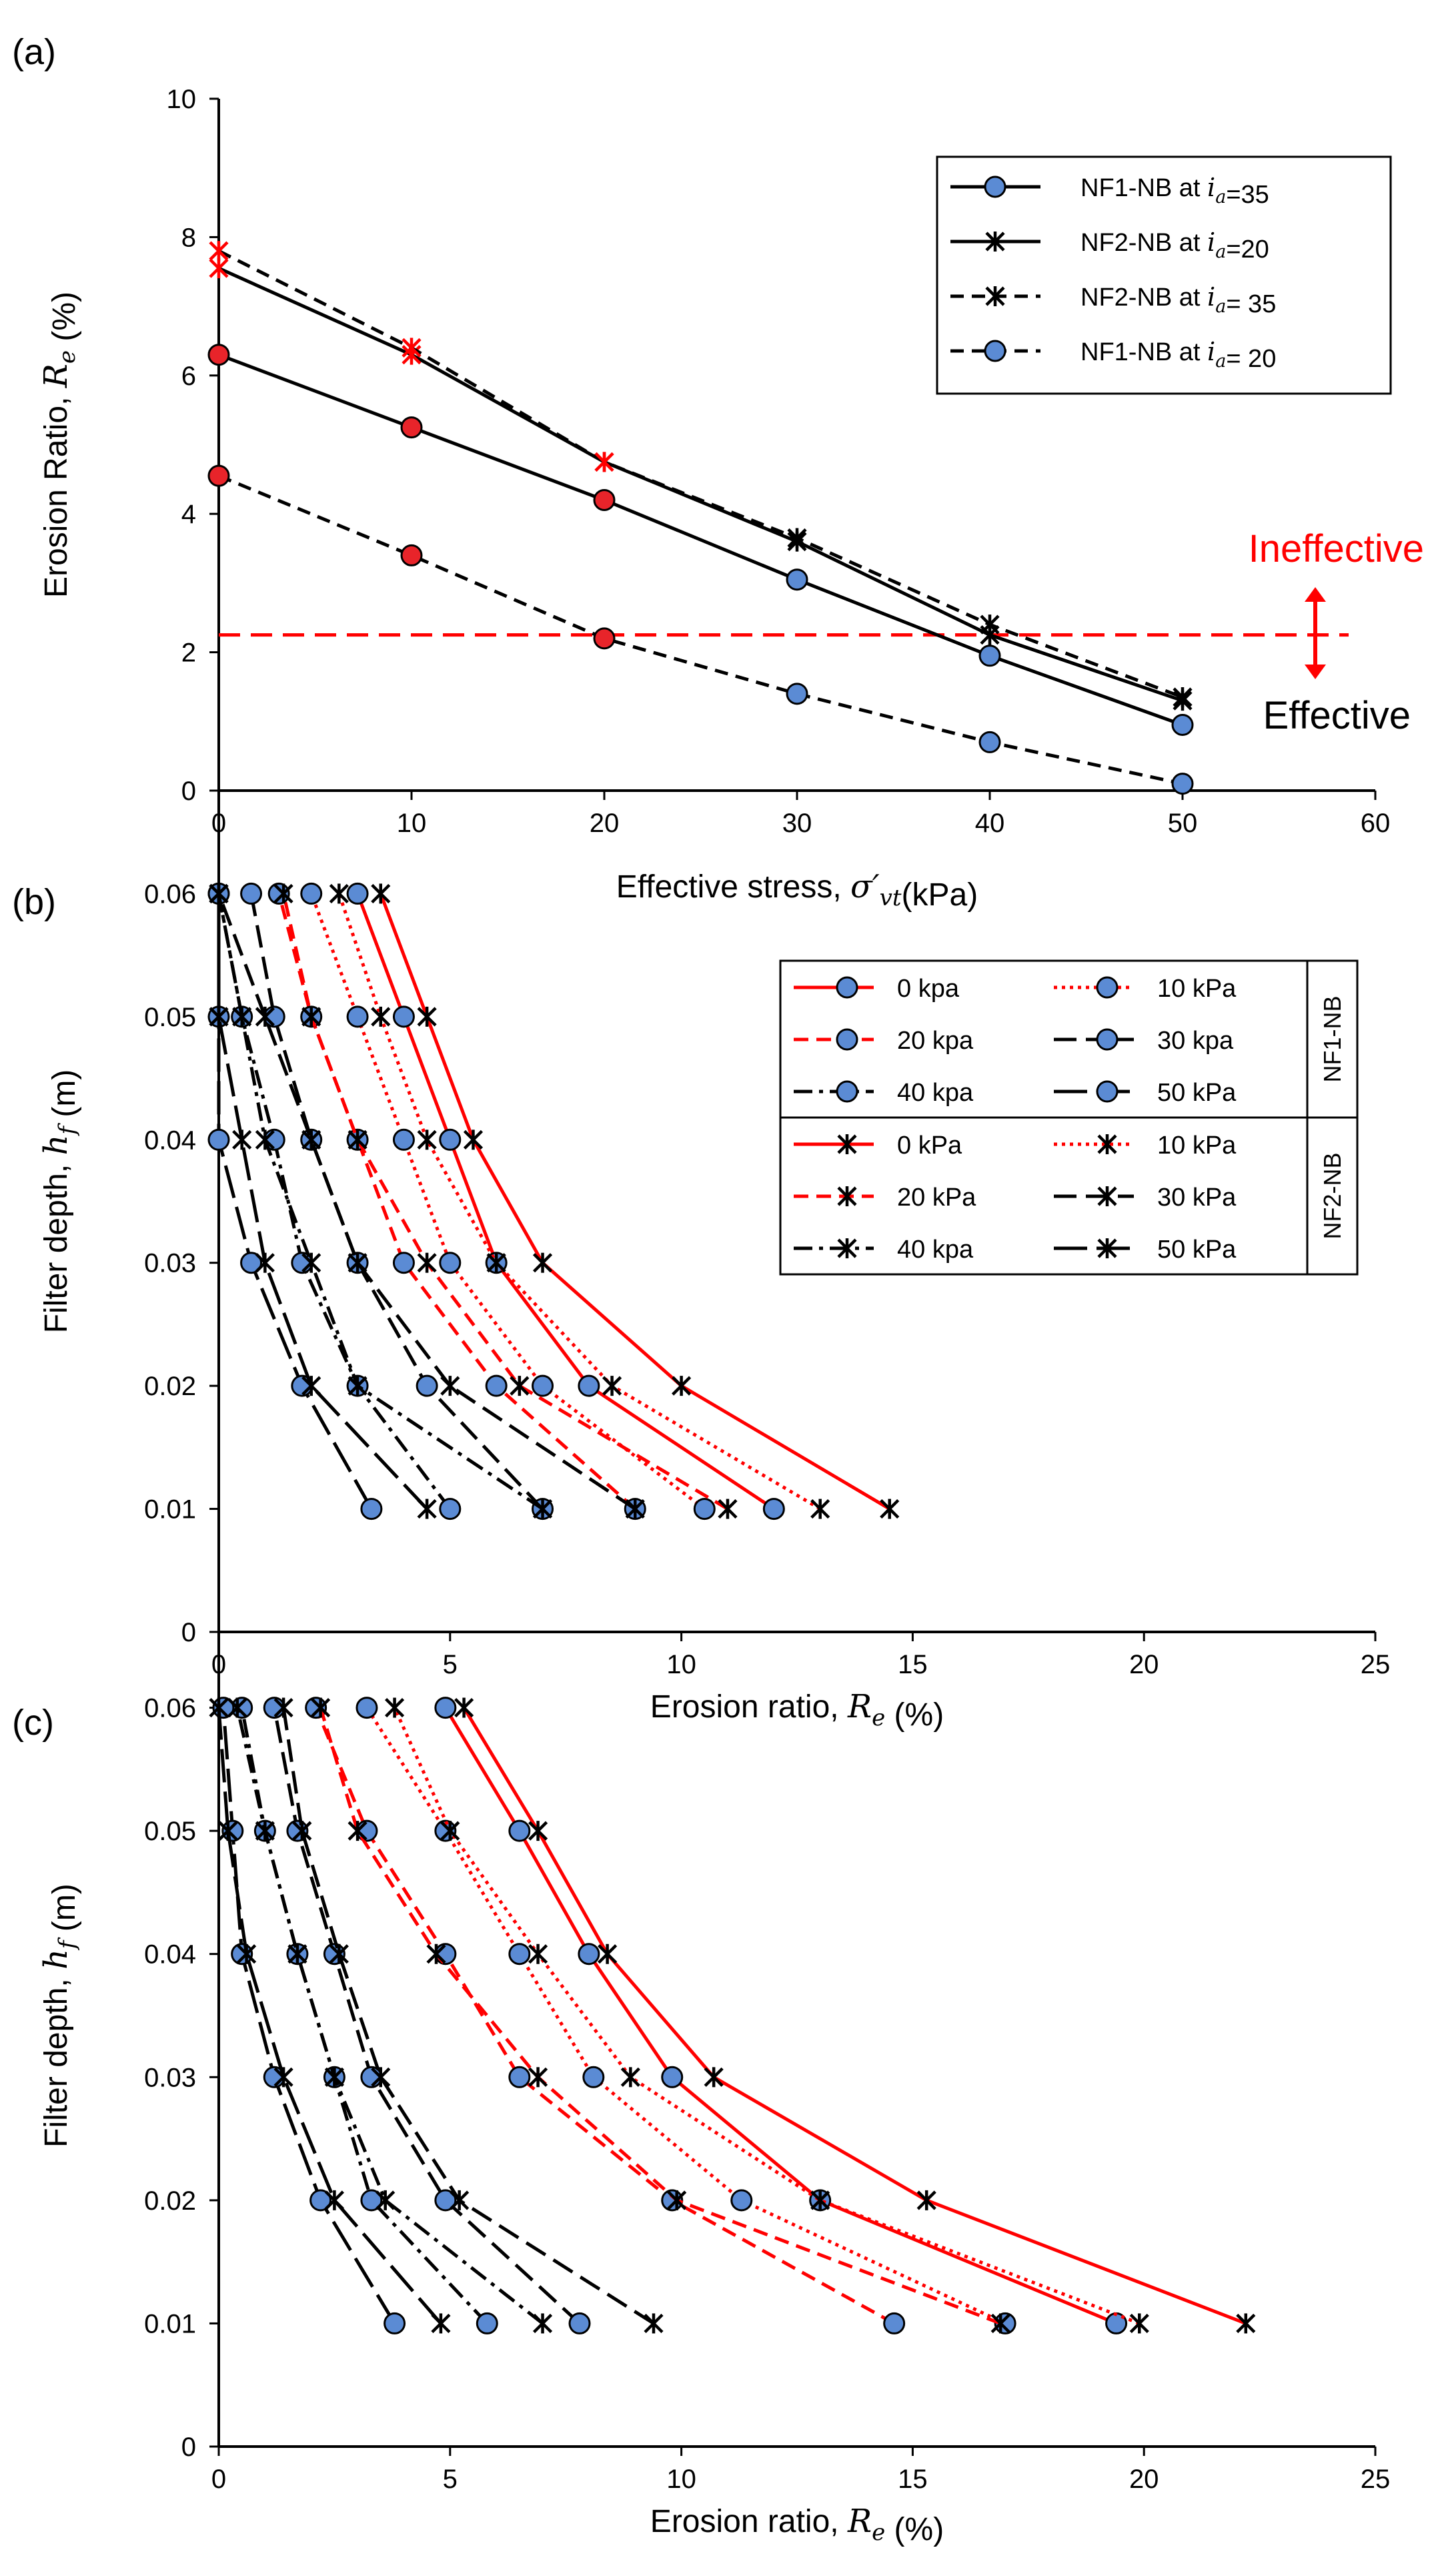  I want to click on y-axis-label-a-prefix: Erosion Ratio,, so click(56, 493).